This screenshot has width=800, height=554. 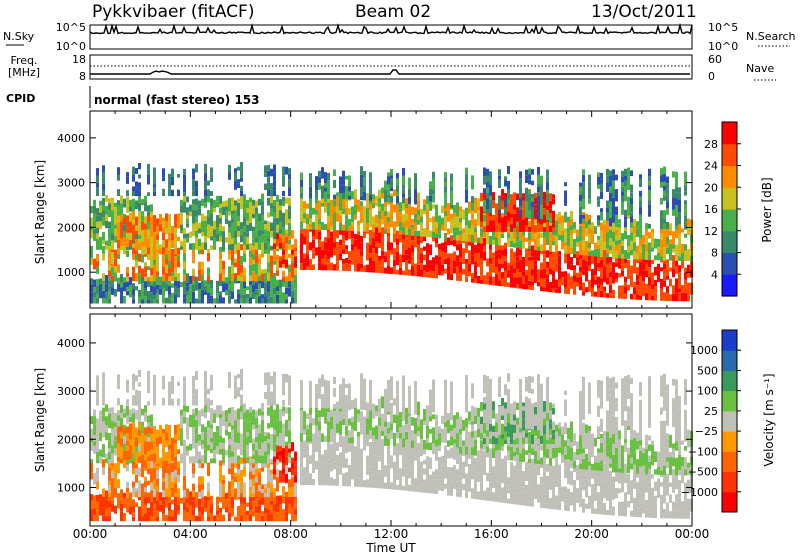 I want to click on power-ytick-label: 4000, so click(x=71, y=138).